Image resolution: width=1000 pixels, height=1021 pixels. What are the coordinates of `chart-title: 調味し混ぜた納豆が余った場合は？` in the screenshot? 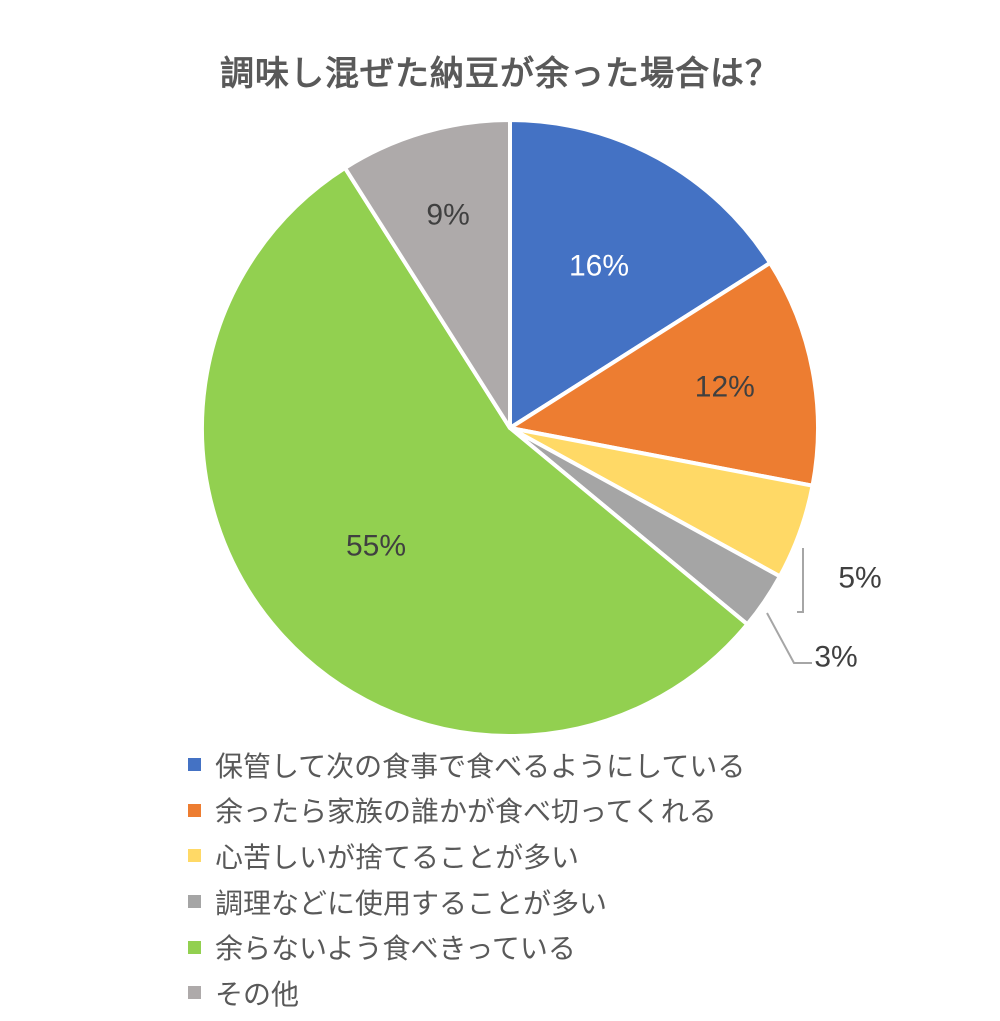 It's located at (500, 74).